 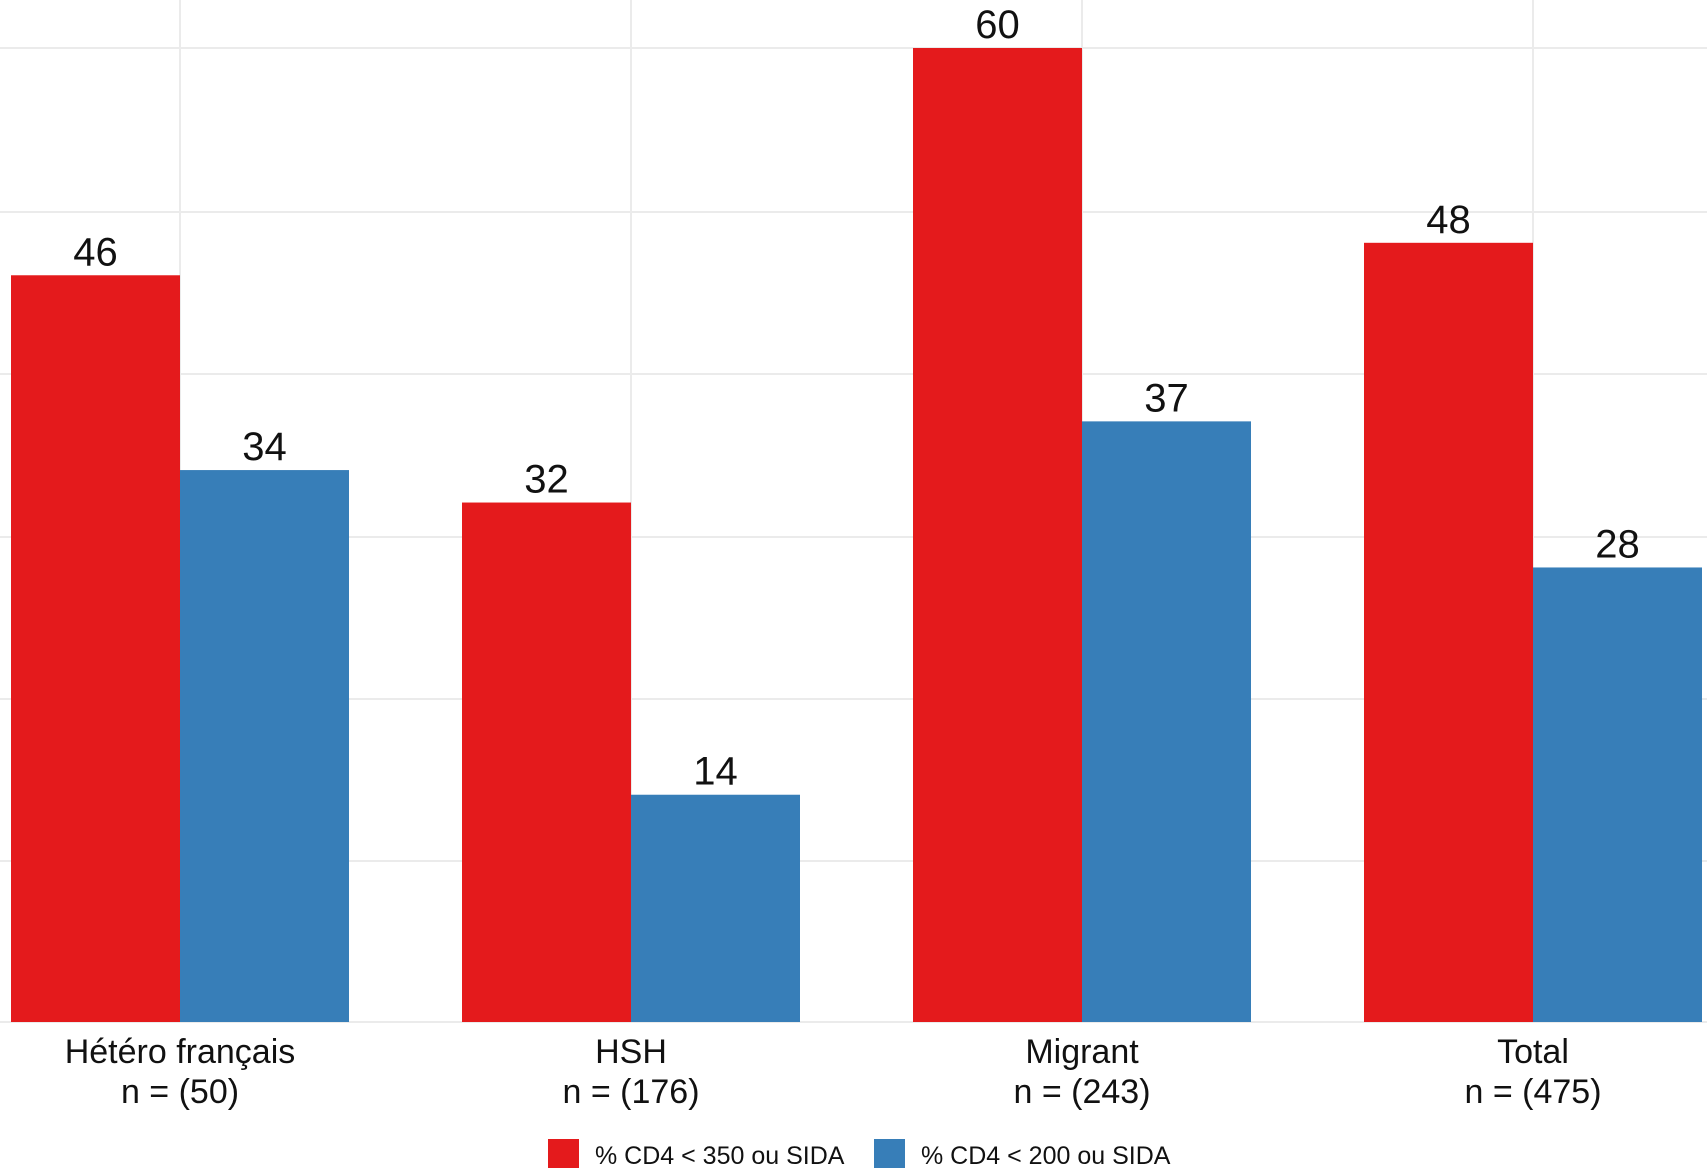 I want to click on bar-value-label: 14, so click(x=715, y=772).